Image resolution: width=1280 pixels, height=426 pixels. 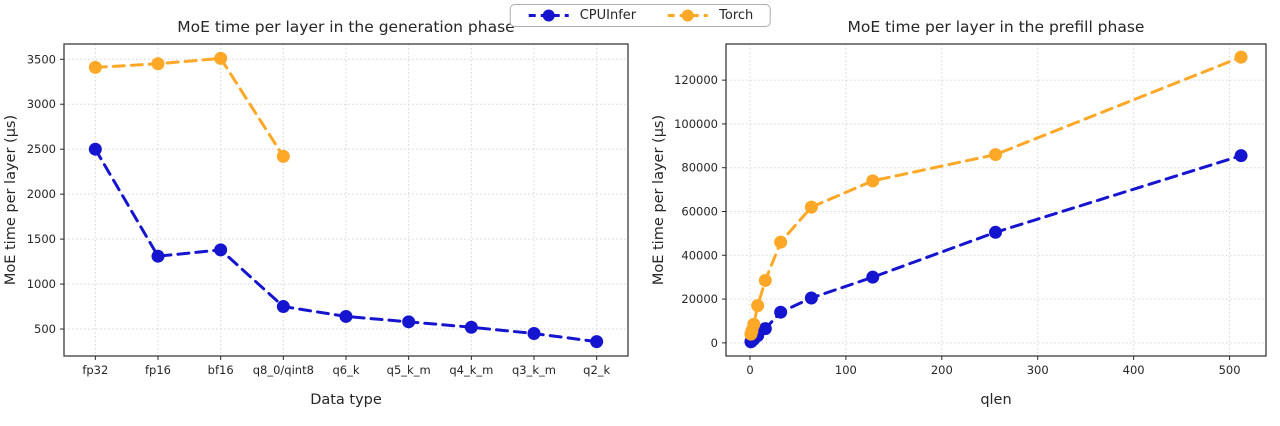 What do you see at coordinates (1230, 370) in the screenshot?
I see `x-tick-label: 500` at bounding box center [1230, 370].